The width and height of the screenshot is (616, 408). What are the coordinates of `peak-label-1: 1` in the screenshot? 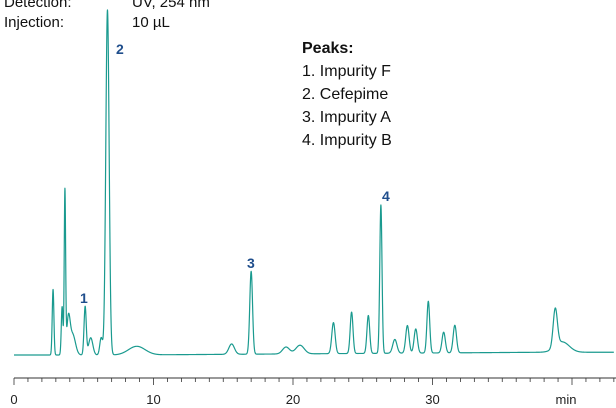 It's located at (84, 298).